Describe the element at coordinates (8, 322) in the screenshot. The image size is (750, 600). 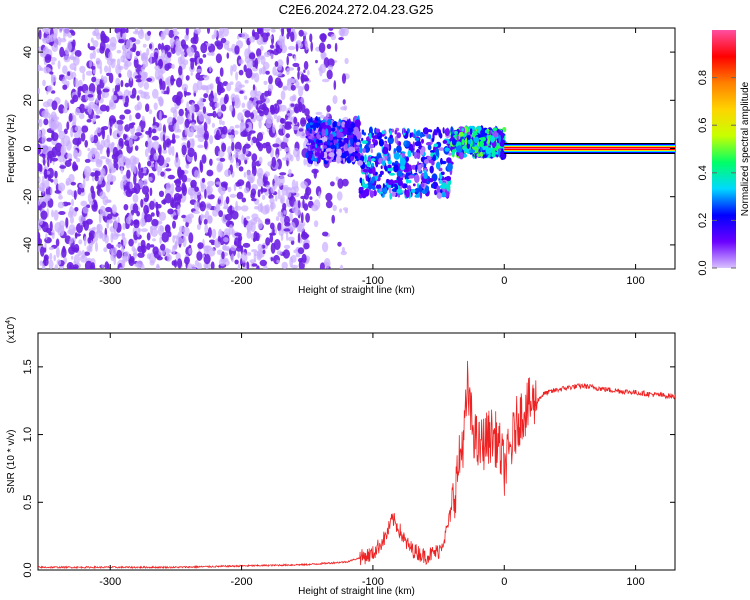
I see `snr-multiplier-exp: 4` at that location.